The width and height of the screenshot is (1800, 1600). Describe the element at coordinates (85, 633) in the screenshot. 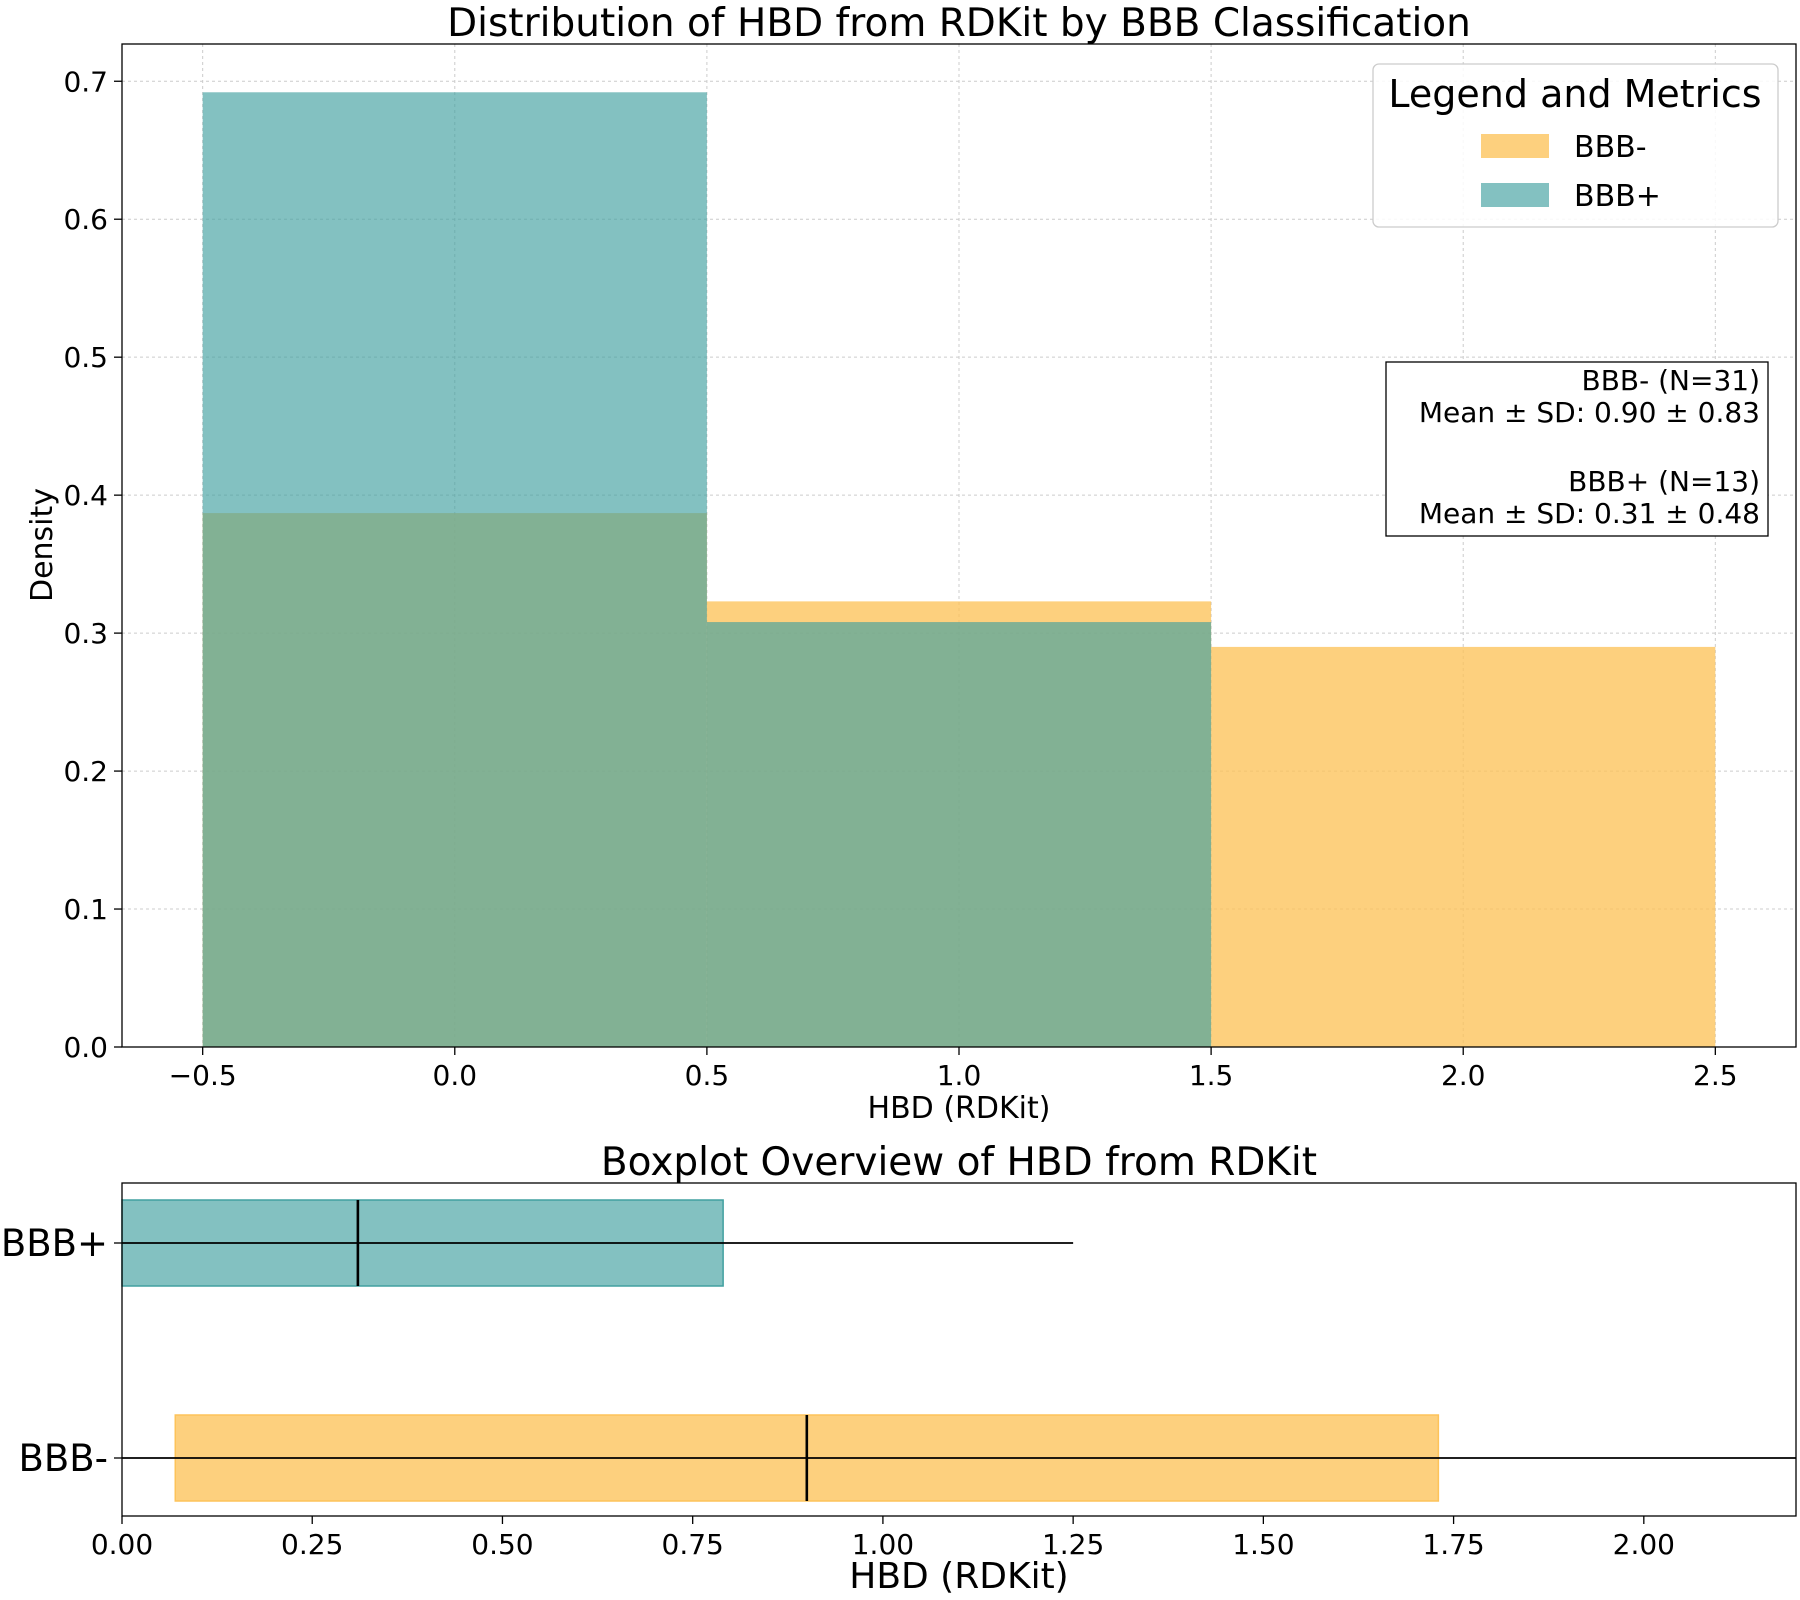

I see `histogram-y-tick-label: 0.3` at that location.